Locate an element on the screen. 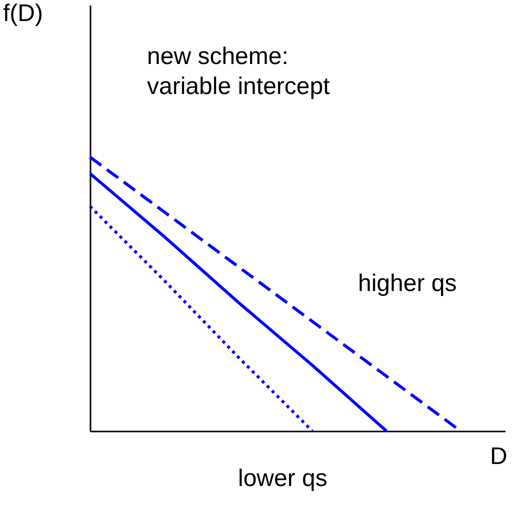  text: f(D) is located at coordinates (23, 13).